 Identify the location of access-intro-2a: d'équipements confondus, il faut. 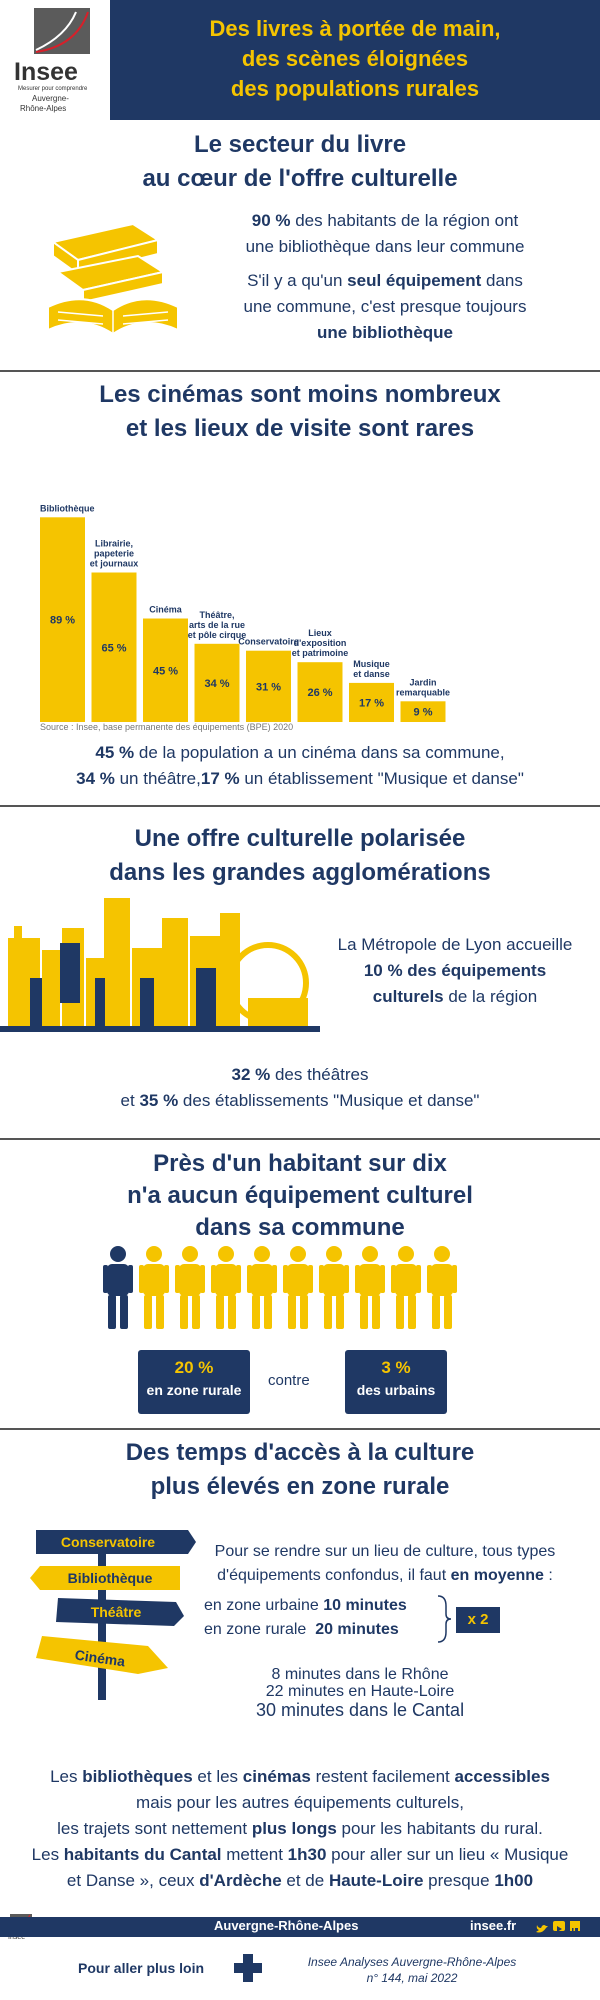
(334, 1575).